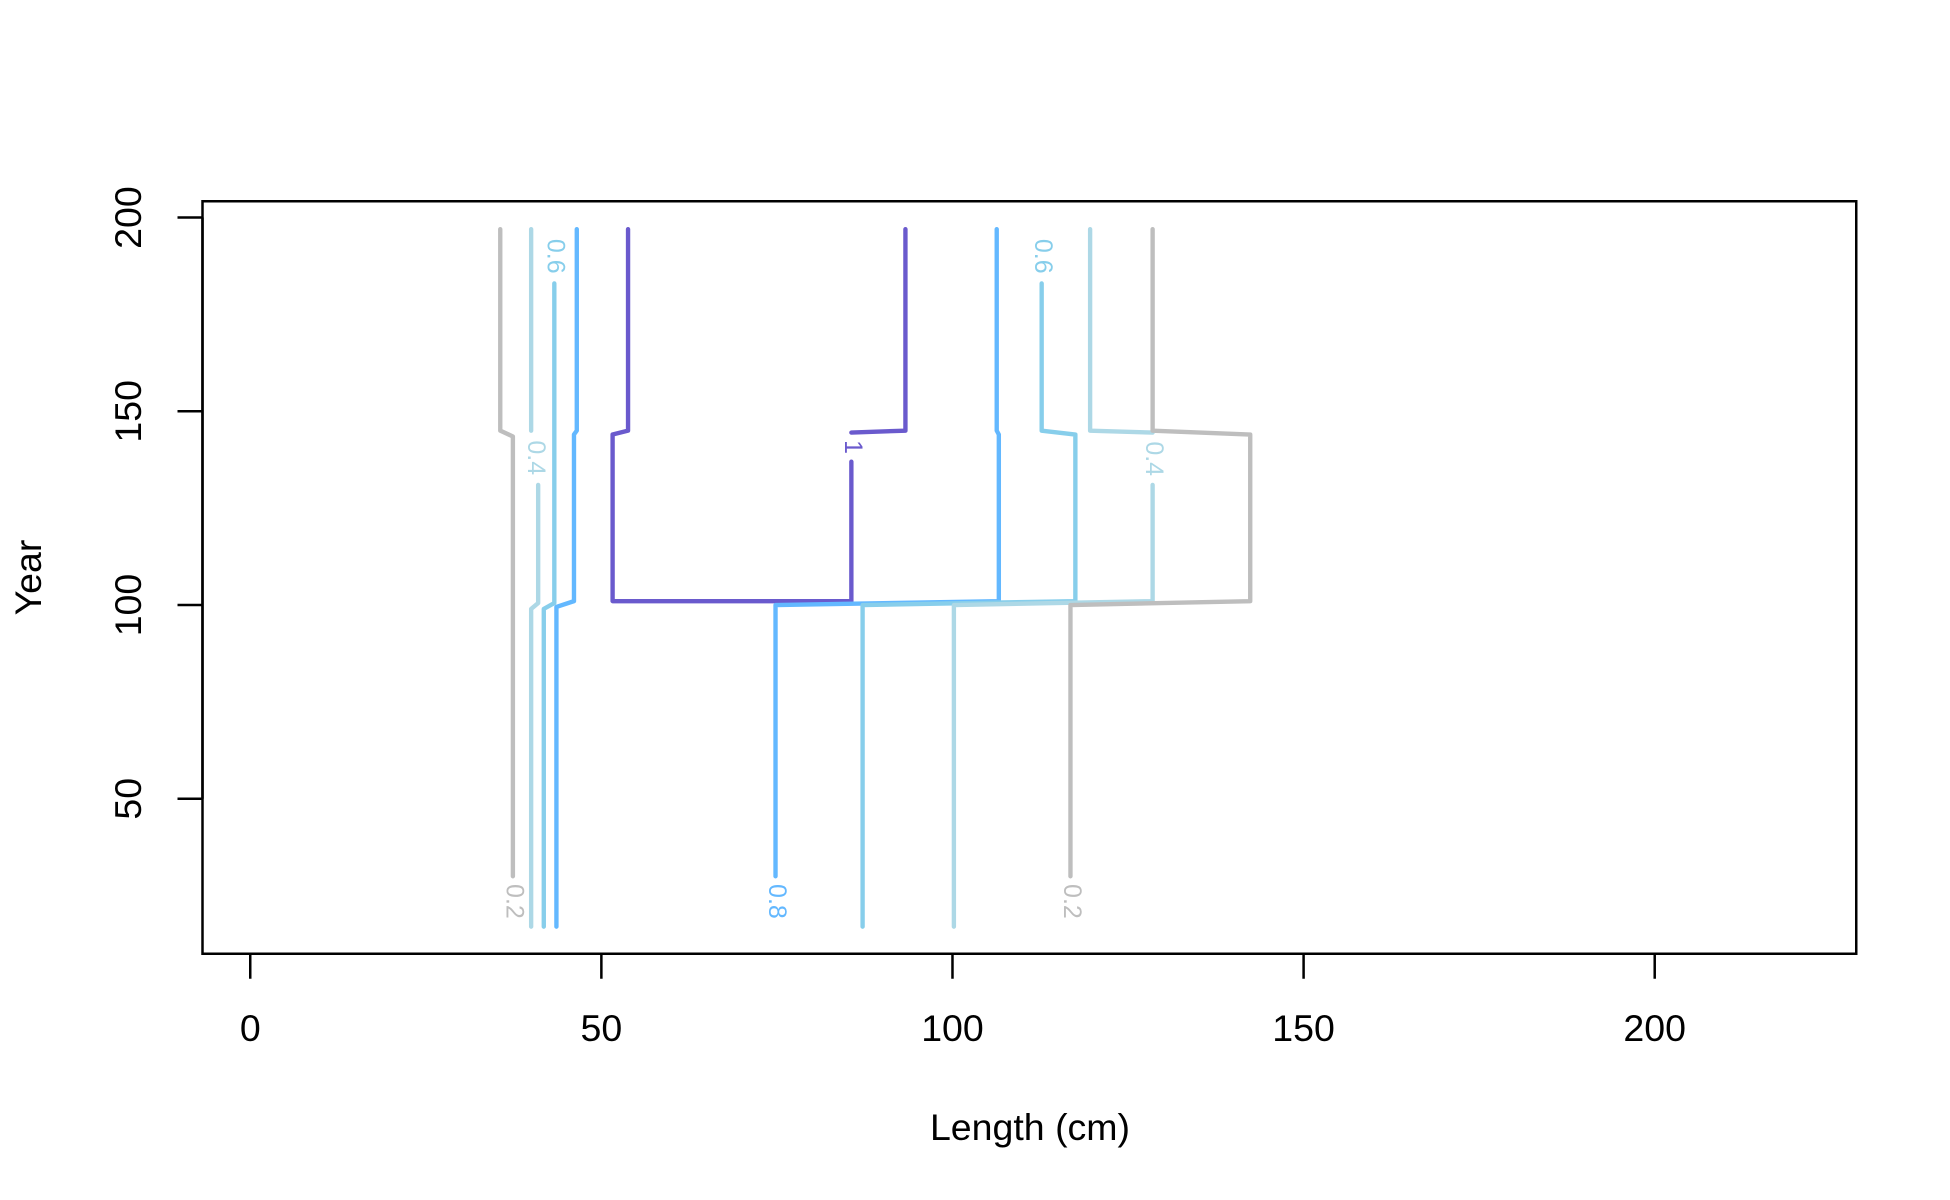 The height and width of the screenshot is (1200, 1950). I want to click on x-tick-label: 50, so click(602, 1028).